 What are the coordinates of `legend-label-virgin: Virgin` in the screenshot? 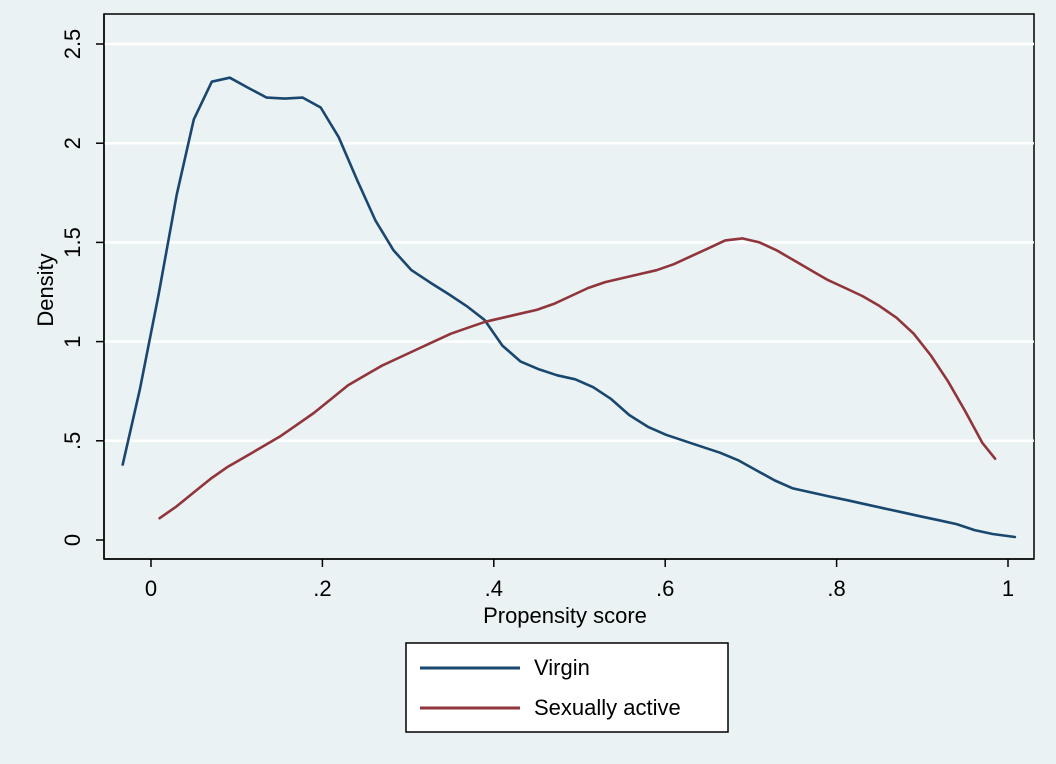 It's located at (562, 667).